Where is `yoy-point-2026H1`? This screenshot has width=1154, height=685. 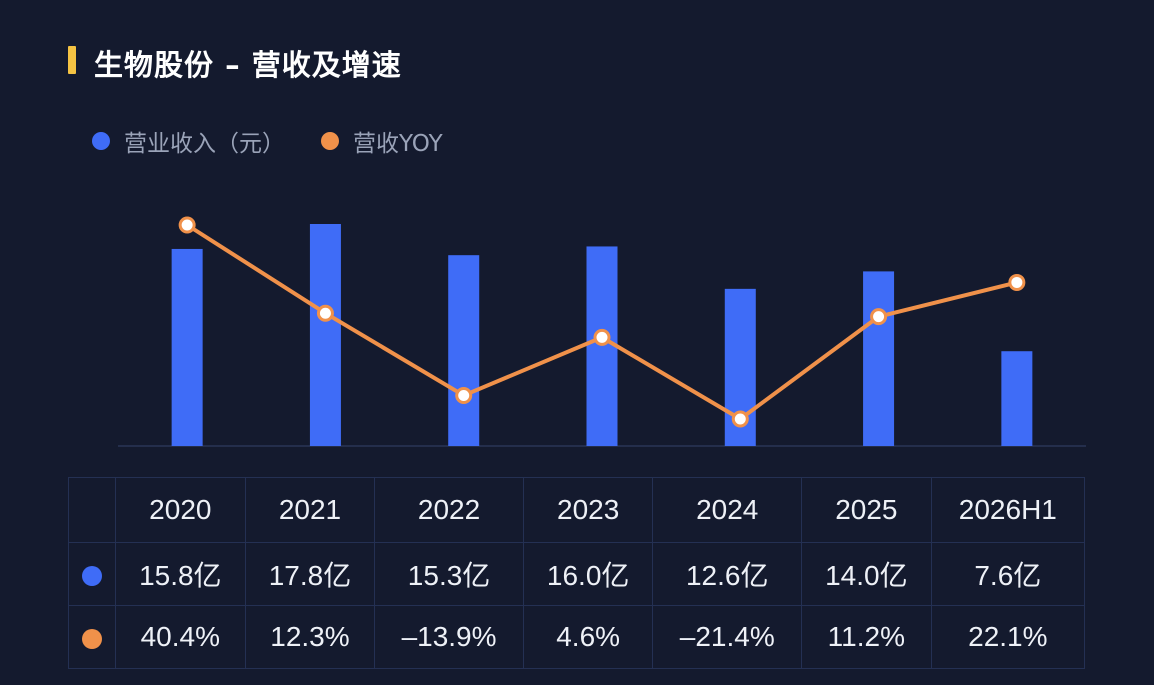 yoy-point-2026H1 is located at coordinates (1017, 282).